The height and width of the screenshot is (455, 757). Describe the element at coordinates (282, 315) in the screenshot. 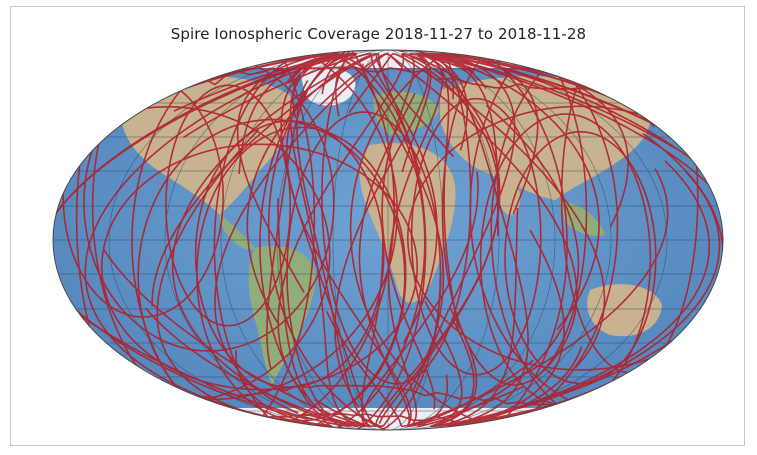

I see `south-america` at that location.